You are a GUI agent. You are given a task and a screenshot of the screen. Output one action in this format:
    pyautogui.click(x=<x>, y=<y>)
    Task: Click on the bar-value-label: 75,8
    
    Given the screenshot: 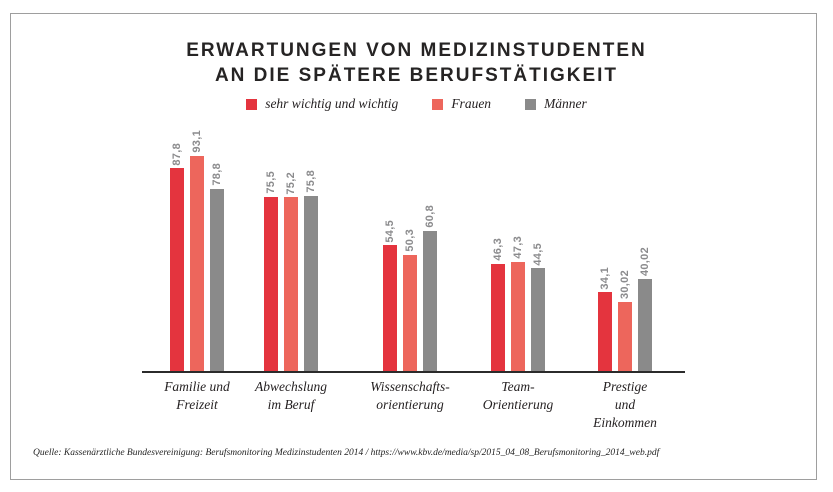 What is the action you would take?
    pyautogui.click(x=311, y=181)
    